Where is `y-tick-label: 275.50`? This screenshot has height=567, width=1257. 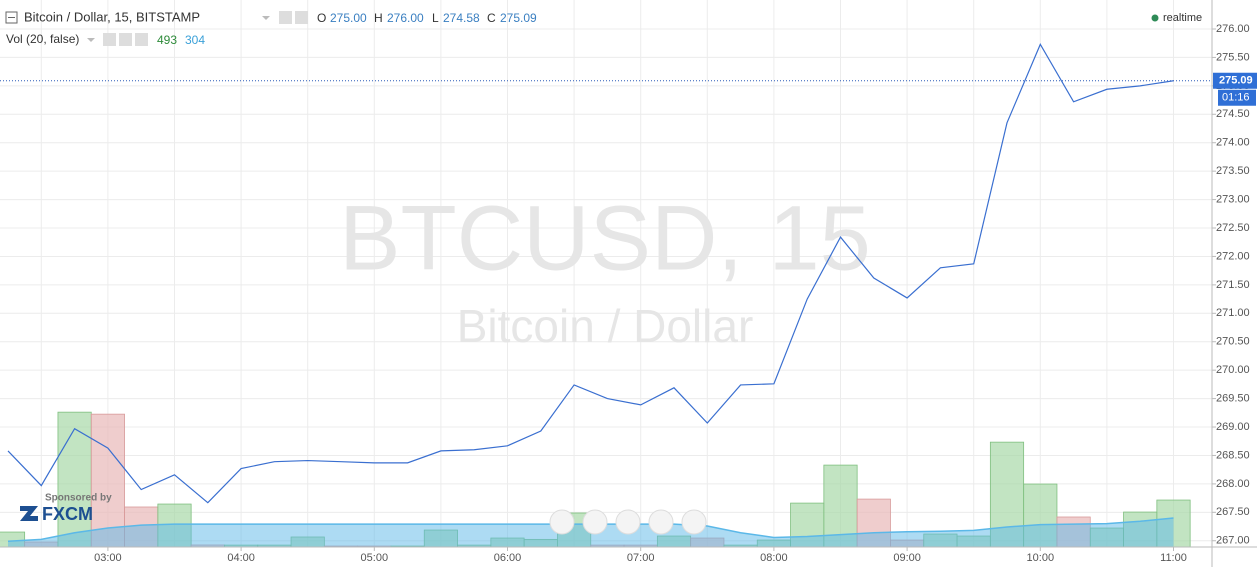
y-tick-label: 275.50 is located at coordinates (1233, 57).